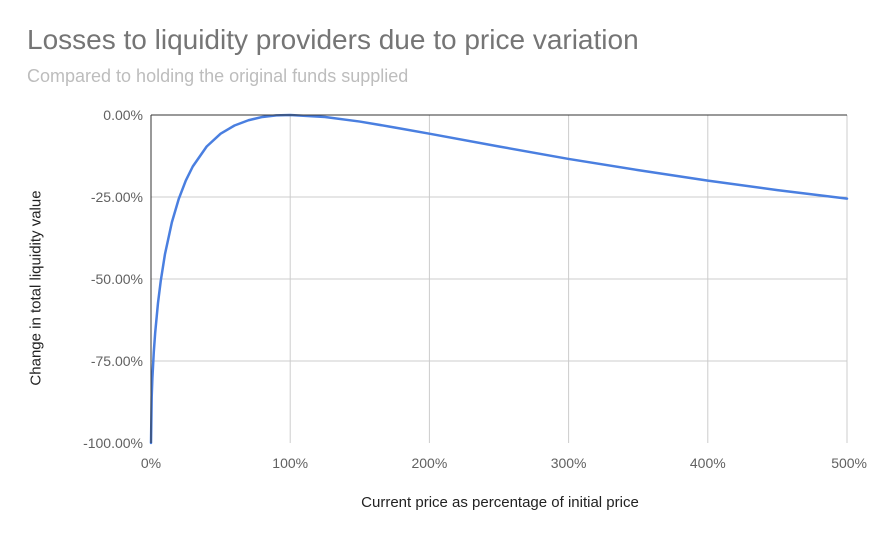 The width and height of the screenshot is (875, 541). What do you see at coordinates (849, 463) in the screenshot?
I see `x-tick-label: 500%` at bounding box center [849, 463].